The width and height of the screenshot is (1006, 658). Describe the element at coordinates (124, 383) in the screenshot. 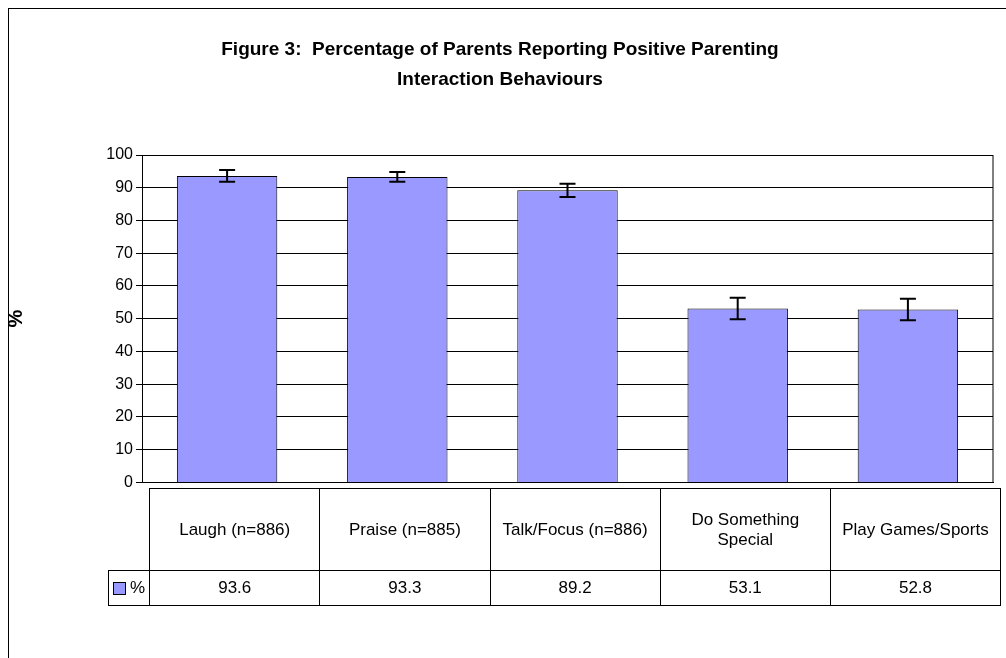

I see `y-tick-label: 30` at that location.